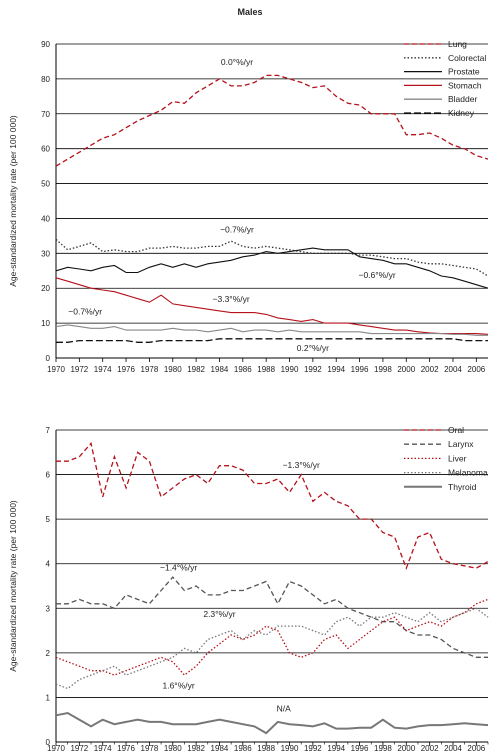 The height and width of the screenshot is (756, 501). I want to click on y-tick-label: 30, so click(45, 253).